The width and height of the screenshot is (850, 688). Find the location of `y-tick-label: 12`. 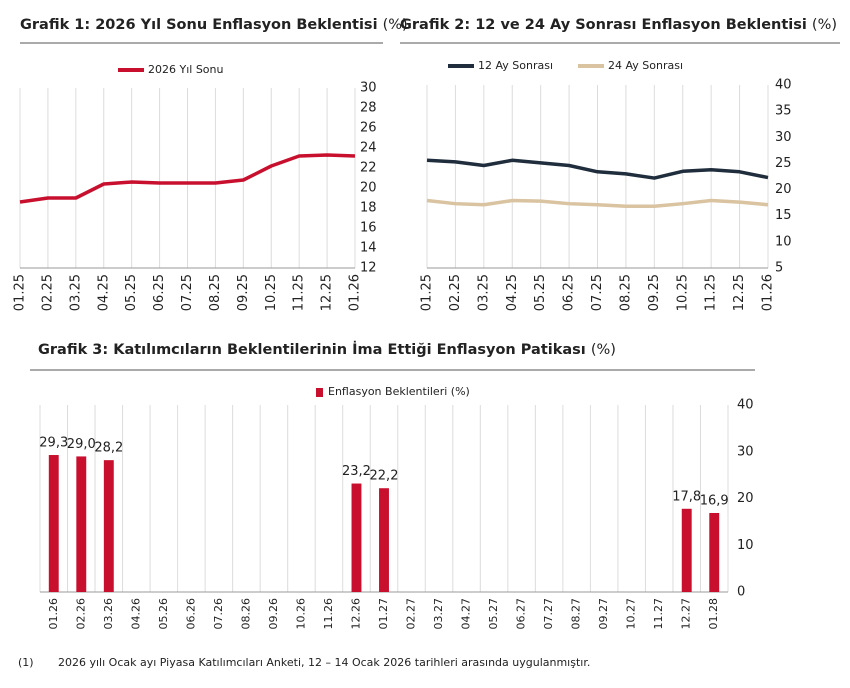

y-tick-label: 12 is located at coordinates (368, 268).